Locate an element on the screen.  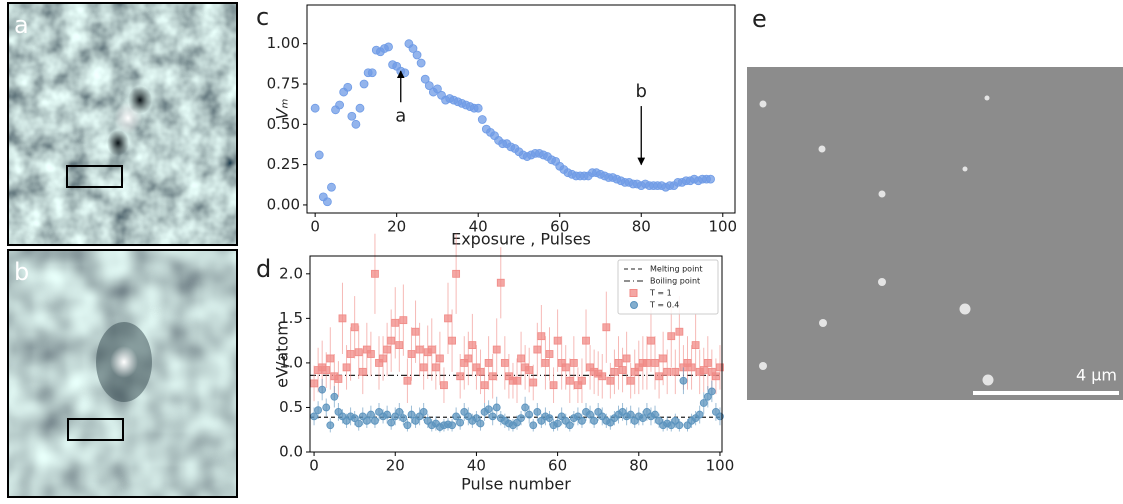
x-axis-label: Exposure , Pulses is located at coordinates (521, 239).